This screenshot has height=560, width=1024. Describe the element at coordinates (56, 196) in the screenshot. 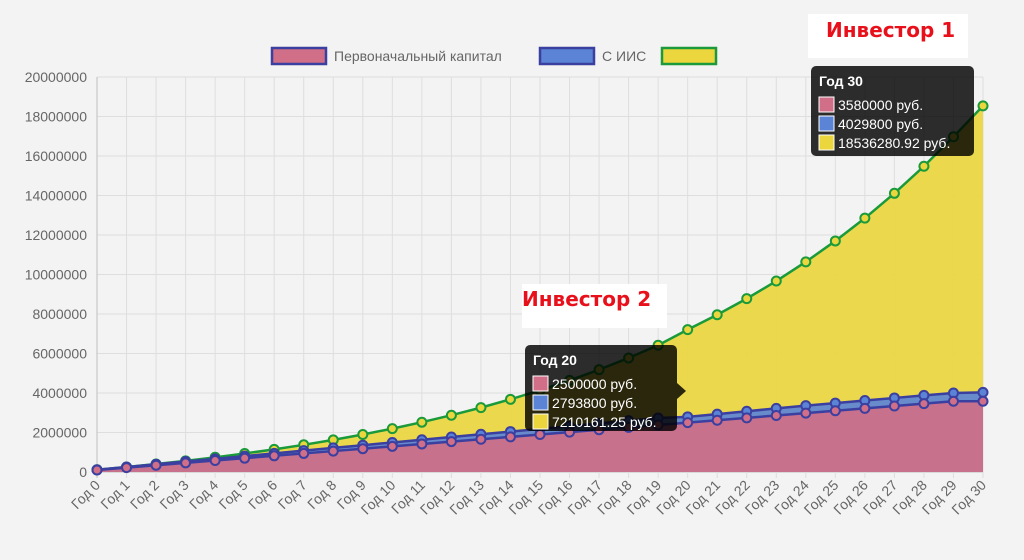

I see `y-tick-label: 14000000` at that location.